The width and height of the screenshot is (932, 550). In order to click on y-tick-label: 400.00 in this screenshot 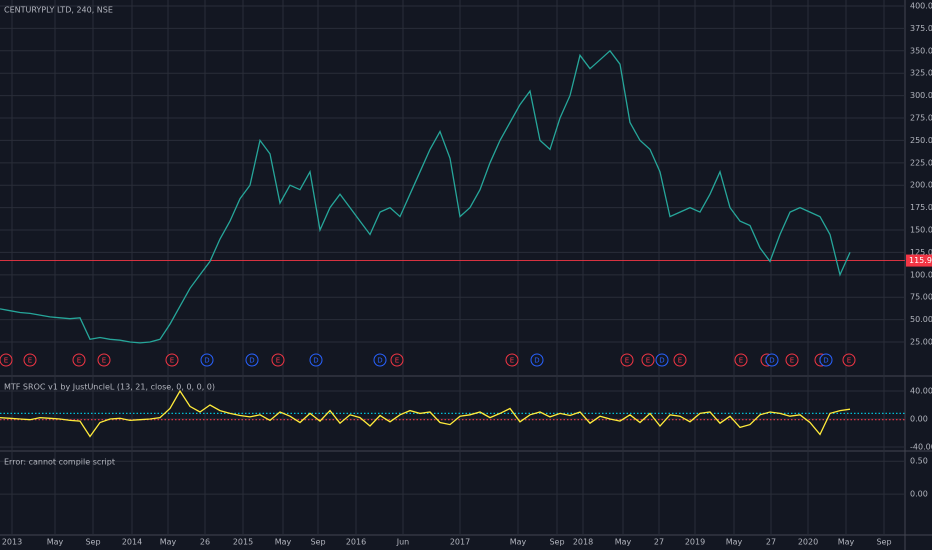, I will do `click(921, 6)`.